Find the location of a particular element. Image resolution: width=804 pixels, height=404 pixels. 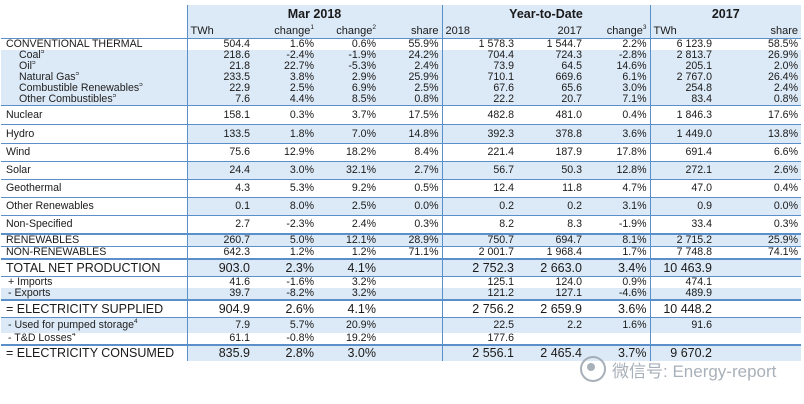

row-label-text: Hydro is located at coordinates (20, 133).